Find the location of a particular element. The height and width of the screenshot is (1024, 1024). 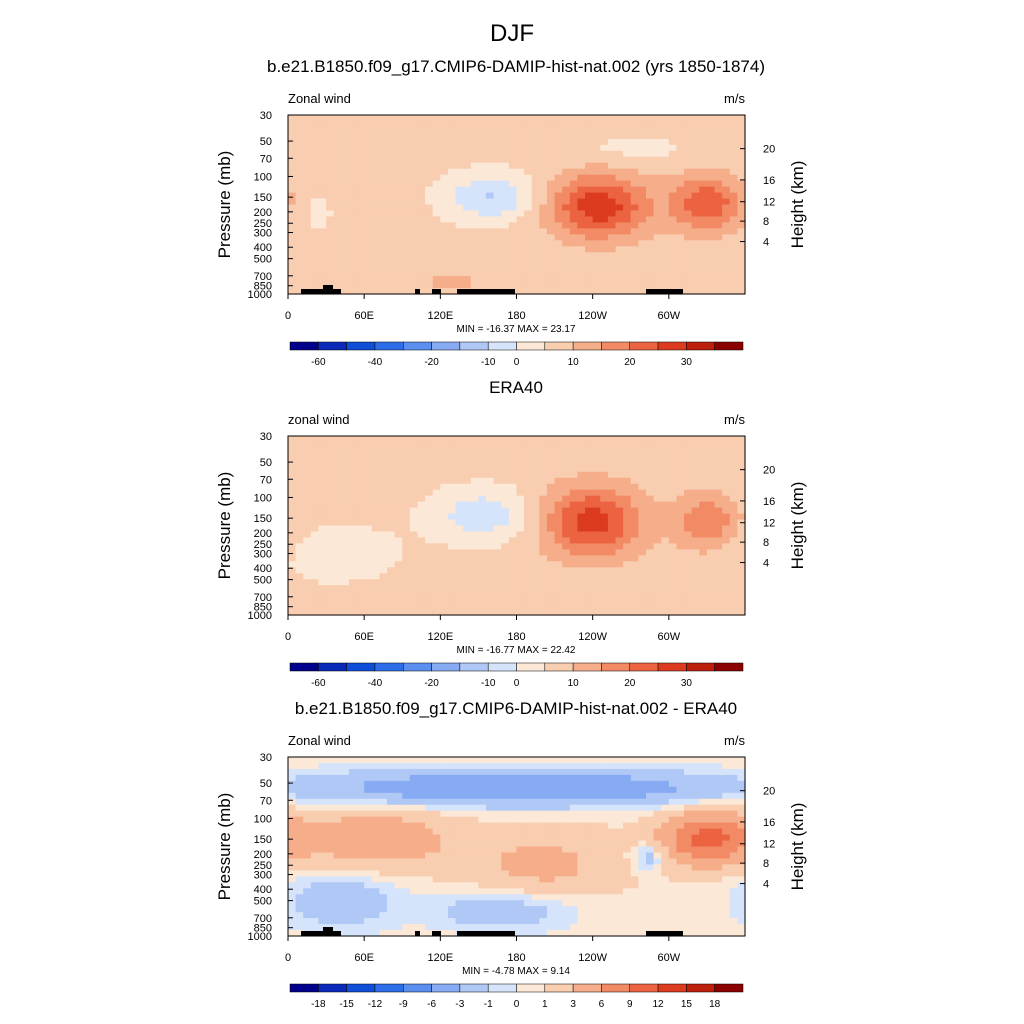

y-tick-label: 250 is located at coordinates (263, 545).